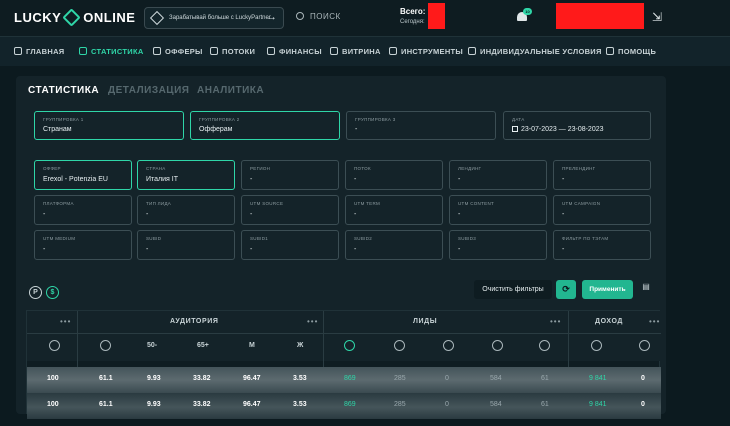 The width and height of the screenshot is (730, 426). What do you see at coordinates (513, 289) in the screenshot?
I see `clear-filters-button: Очистить фильтры` at bounding box center [513, 289].